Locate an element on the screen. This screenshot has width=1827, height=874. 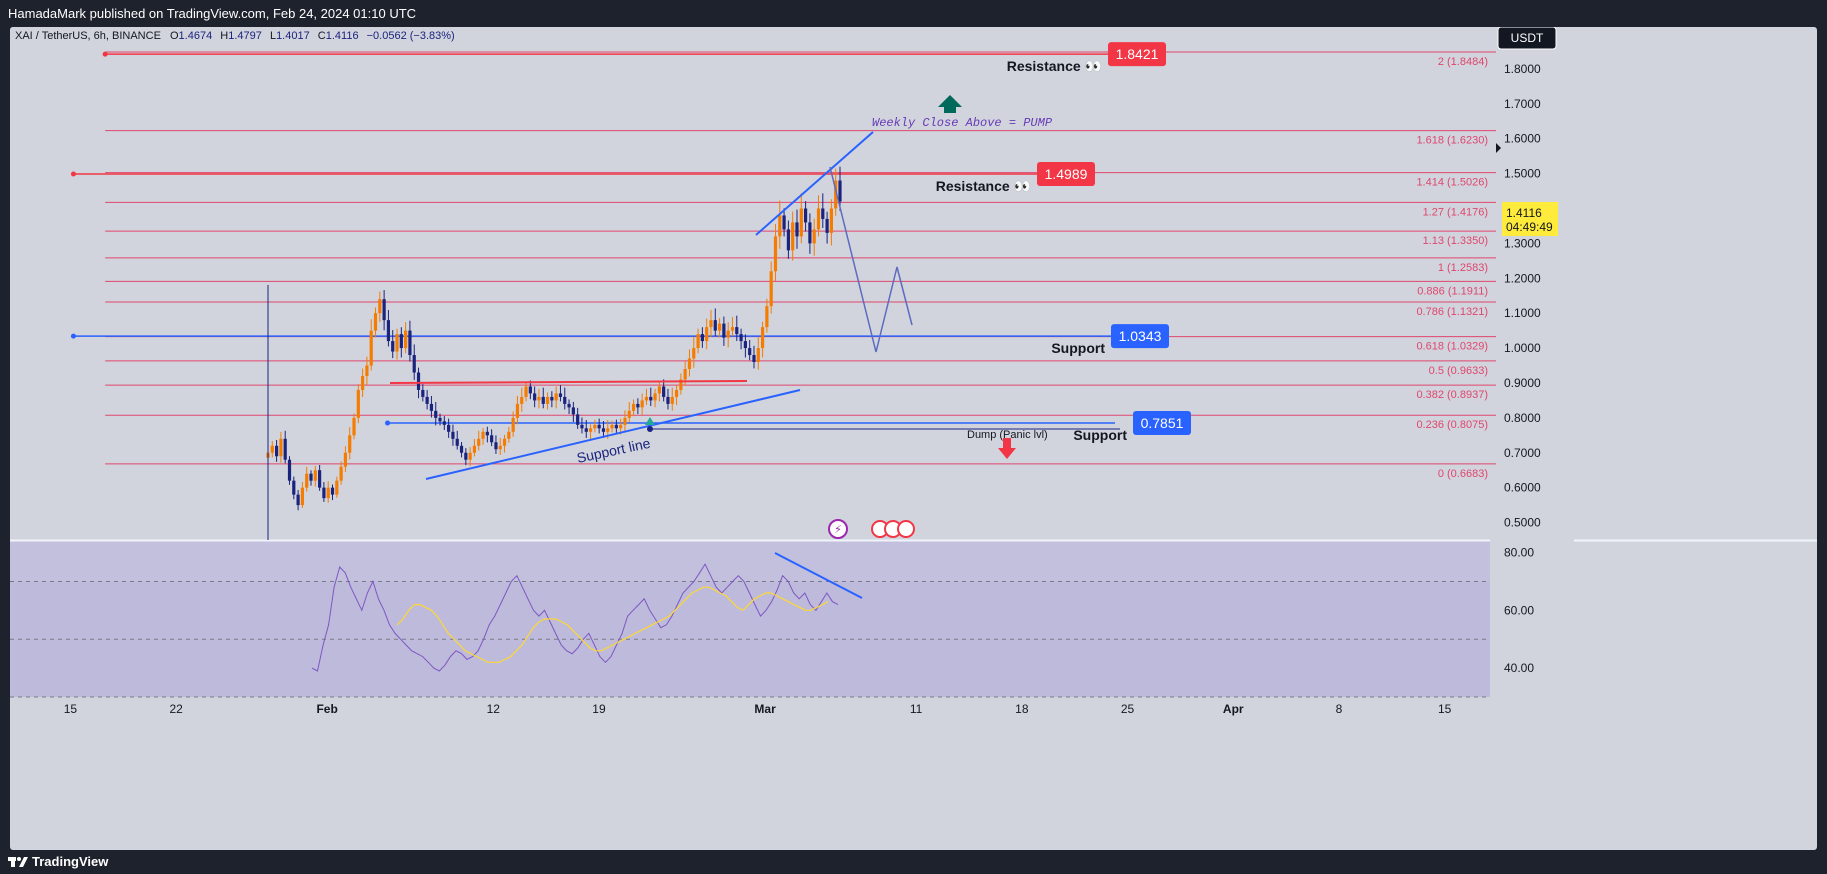
time-axis is located at coordinates (792, 709).